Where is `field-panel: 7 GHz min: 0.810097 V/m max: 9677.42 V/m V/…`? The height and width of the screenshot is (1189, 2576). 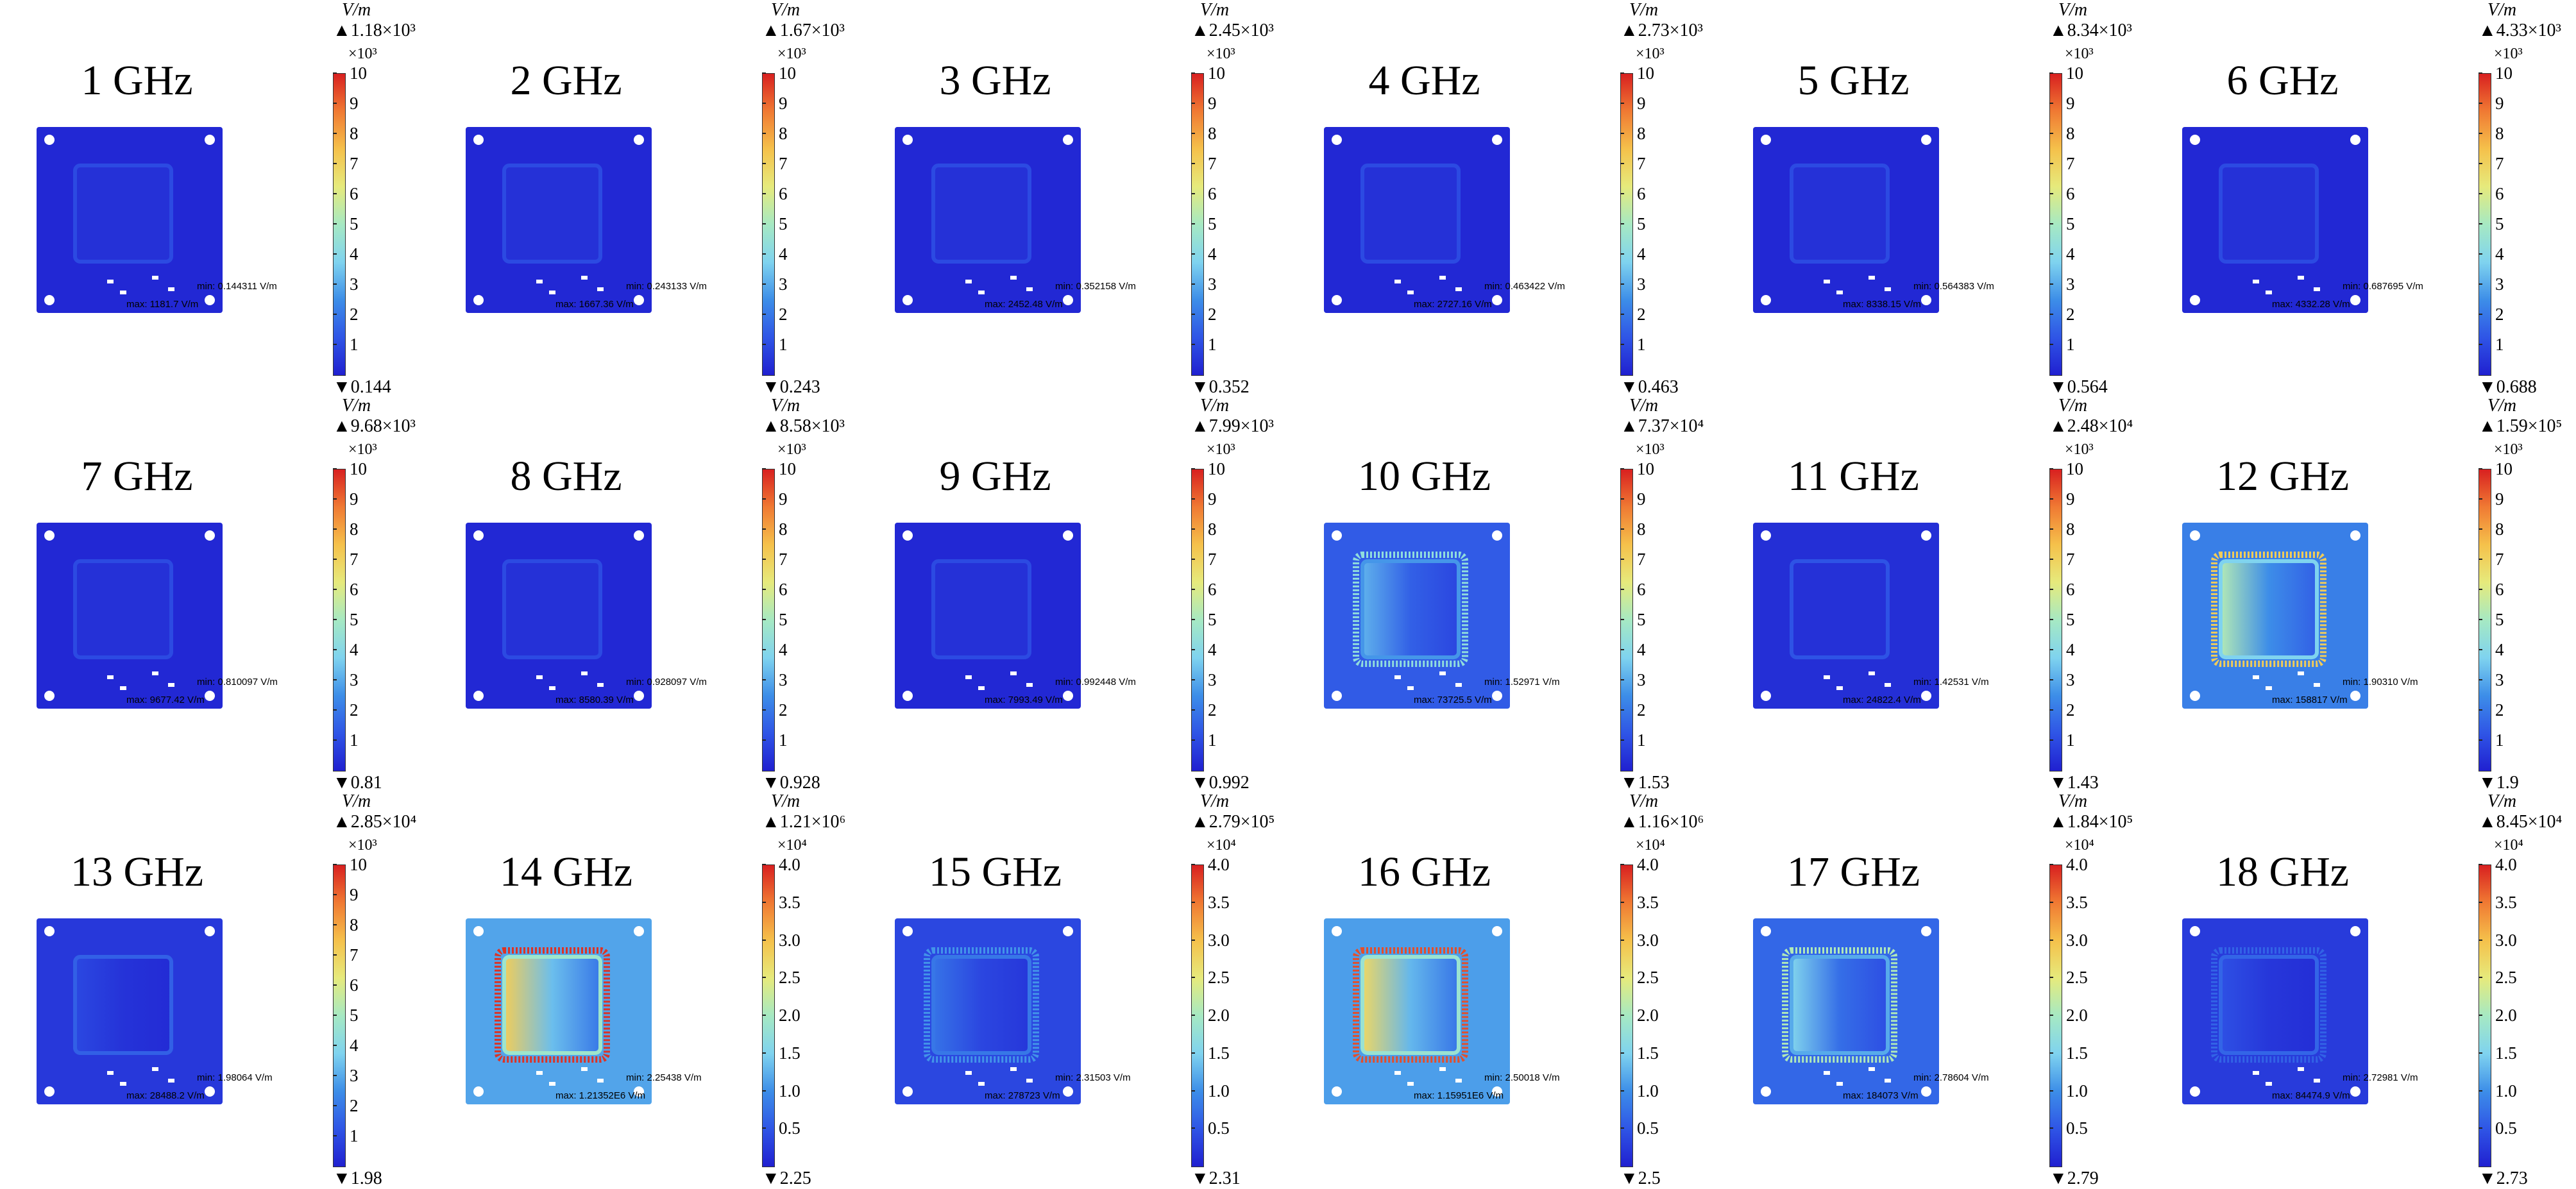 field-panel: 7 GHz min: 0.810097 V/m max: 9677.42 V/m V/… is located at coordinates (214, 594).